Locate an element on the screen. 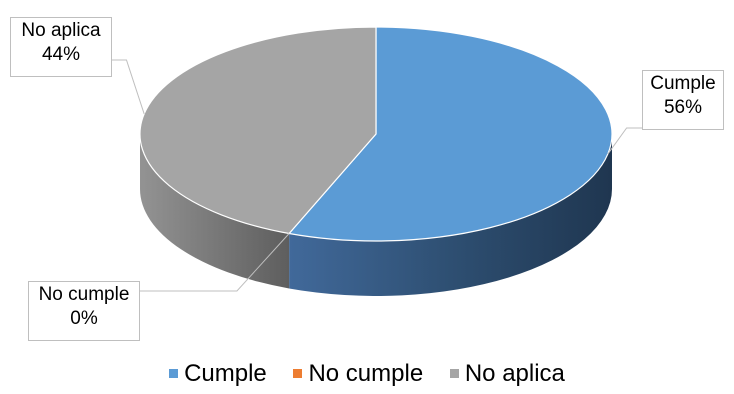 The height and width of the screenshot is (394, 734). data-label-no-cumple: No cumple 0% is located at coordinates (84, 311).